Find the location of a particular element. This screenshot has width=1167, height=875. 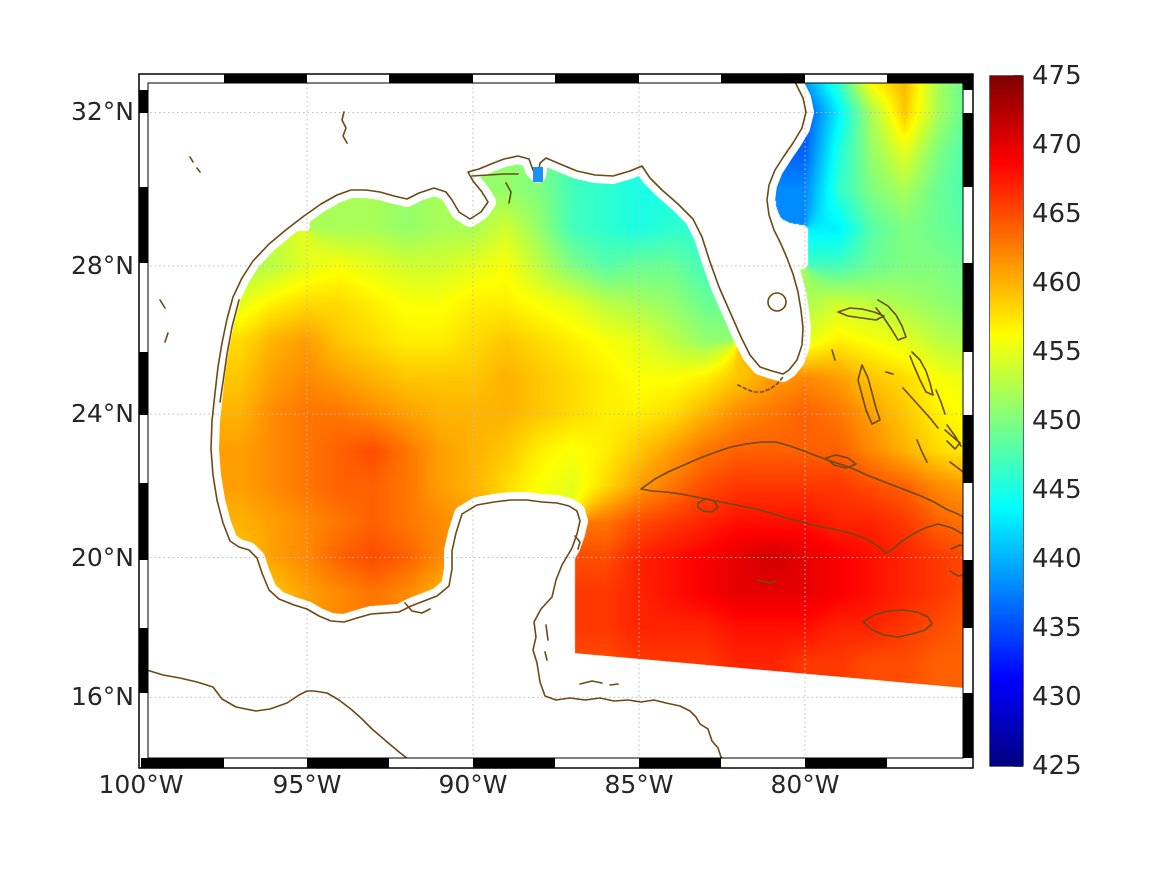

colorbar-tick-label: 445 is located at coordinates (1057, 490).